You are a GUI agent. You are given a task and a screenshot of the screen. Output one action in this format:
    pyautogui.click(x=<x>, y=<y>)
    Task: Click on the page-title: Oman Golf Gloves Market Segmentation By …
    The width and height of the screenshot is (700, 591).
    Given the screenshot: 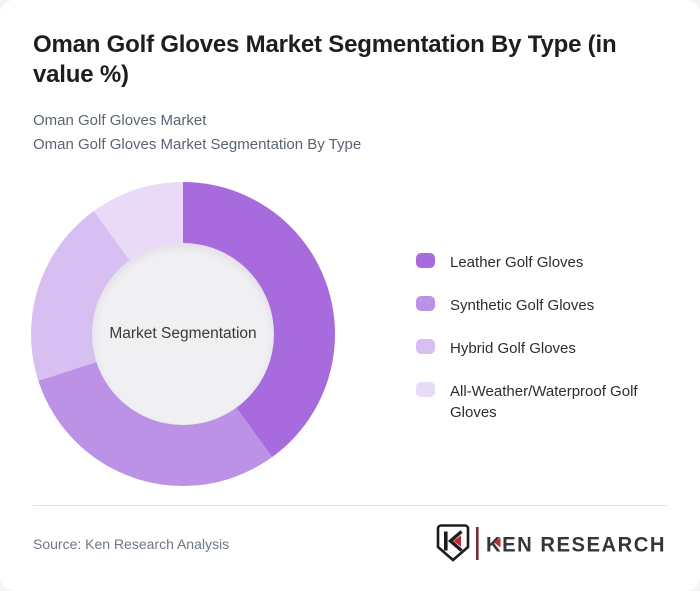 What is the action you would take?
    pyautogui.click(x=325, y=59)
    